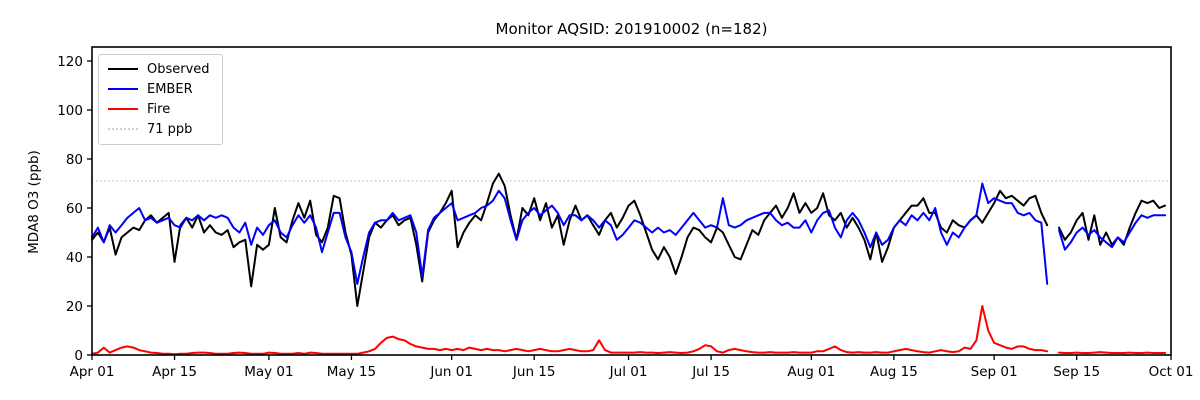  I want to click on legend: Observed EMBER Fire 71 ppb, so click(160, 99).